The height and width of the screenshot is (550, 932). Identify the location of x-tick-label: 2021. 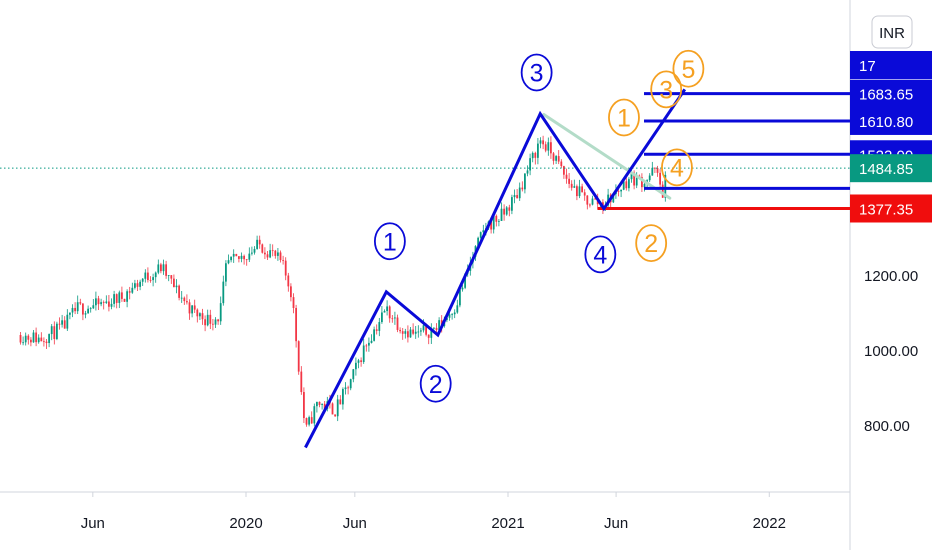
(507, 523).